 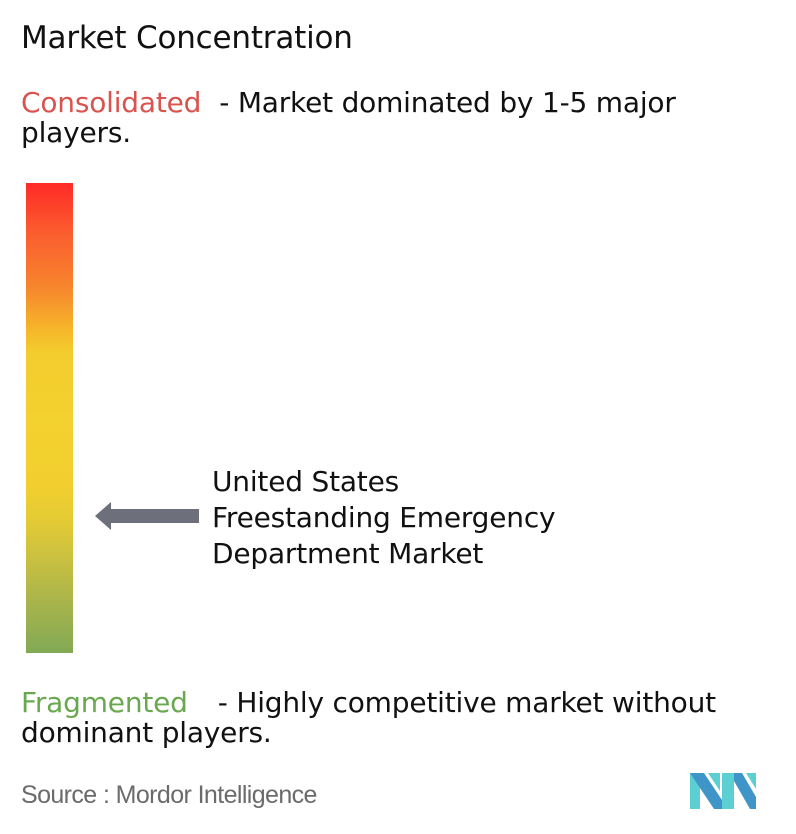 I want to click on marker-line-1: United States, so click(x=306, y=481).